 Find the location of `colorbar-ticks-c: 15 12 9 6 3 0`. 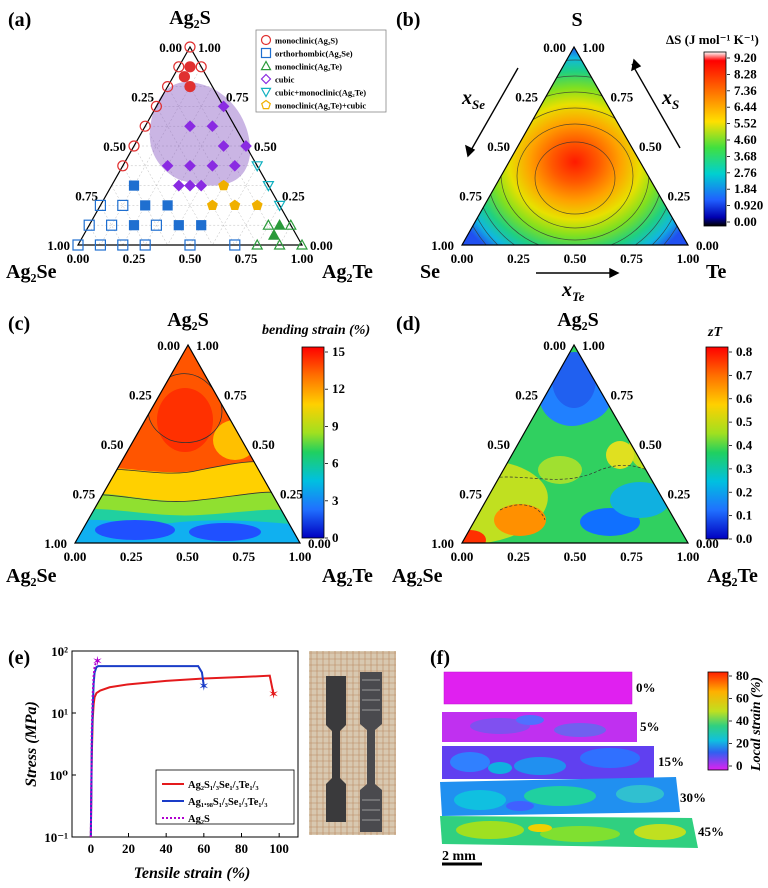

colorbar-ticks-c: 15 12 9 6 3 0 is located at coordinates (335, 444).